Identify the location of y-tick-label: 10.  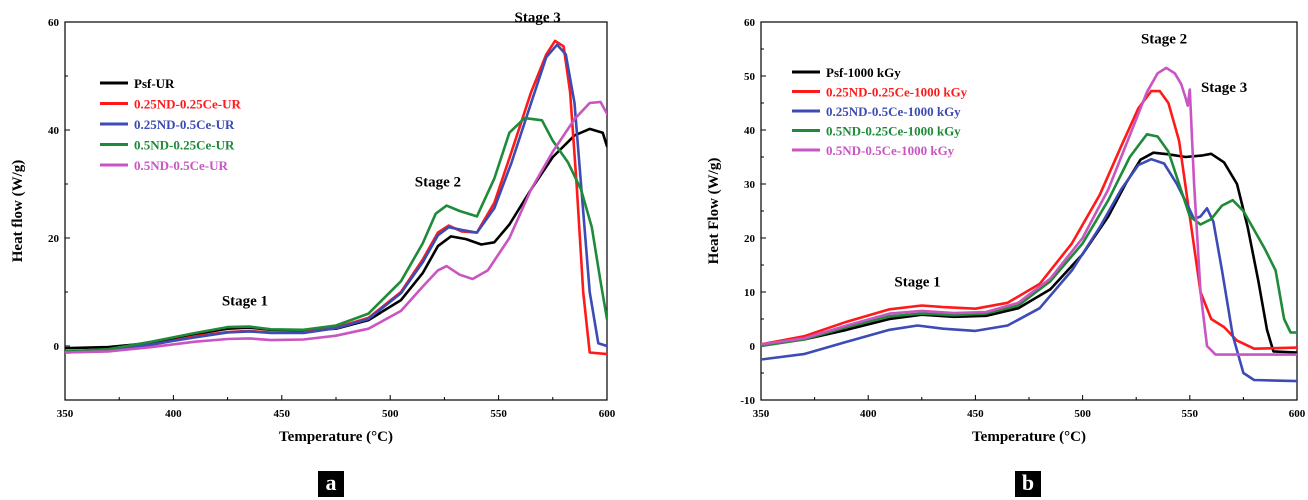
(750, 293).